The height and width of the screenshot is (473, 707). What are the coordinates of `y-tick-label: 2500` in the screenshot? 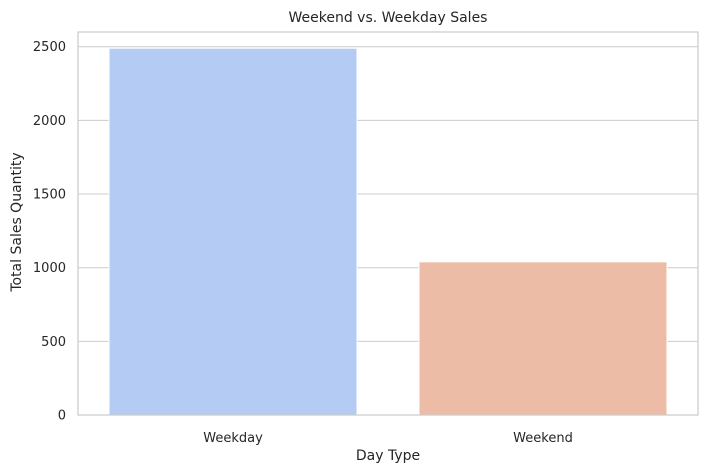 It's located at (49, 47).